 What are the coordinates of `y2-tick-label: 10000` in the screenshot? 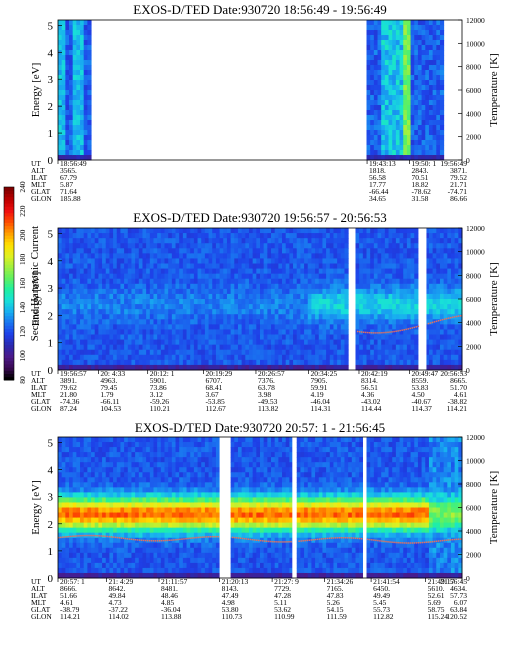 It's located at (475, 252).